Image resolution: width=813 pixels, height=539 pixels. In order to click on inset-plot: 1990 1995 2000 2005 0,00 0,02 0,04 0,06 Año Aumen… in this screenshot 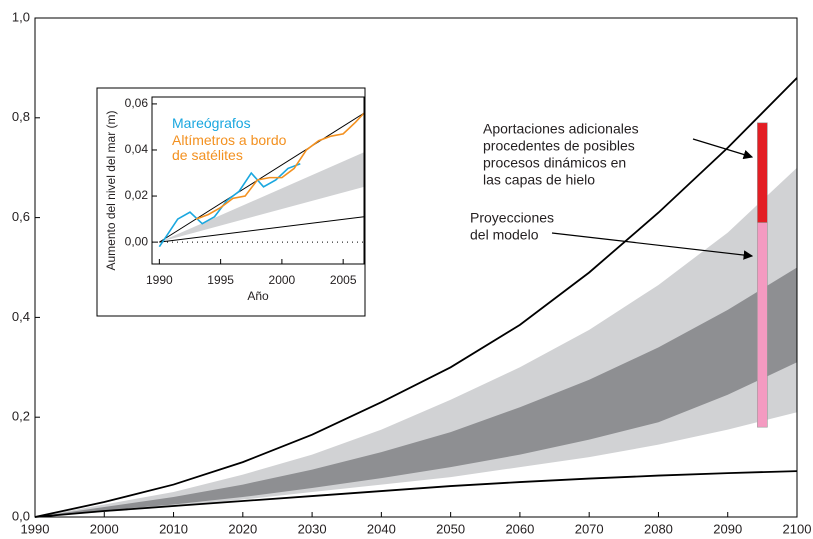, I will do `click(234, 199)`.